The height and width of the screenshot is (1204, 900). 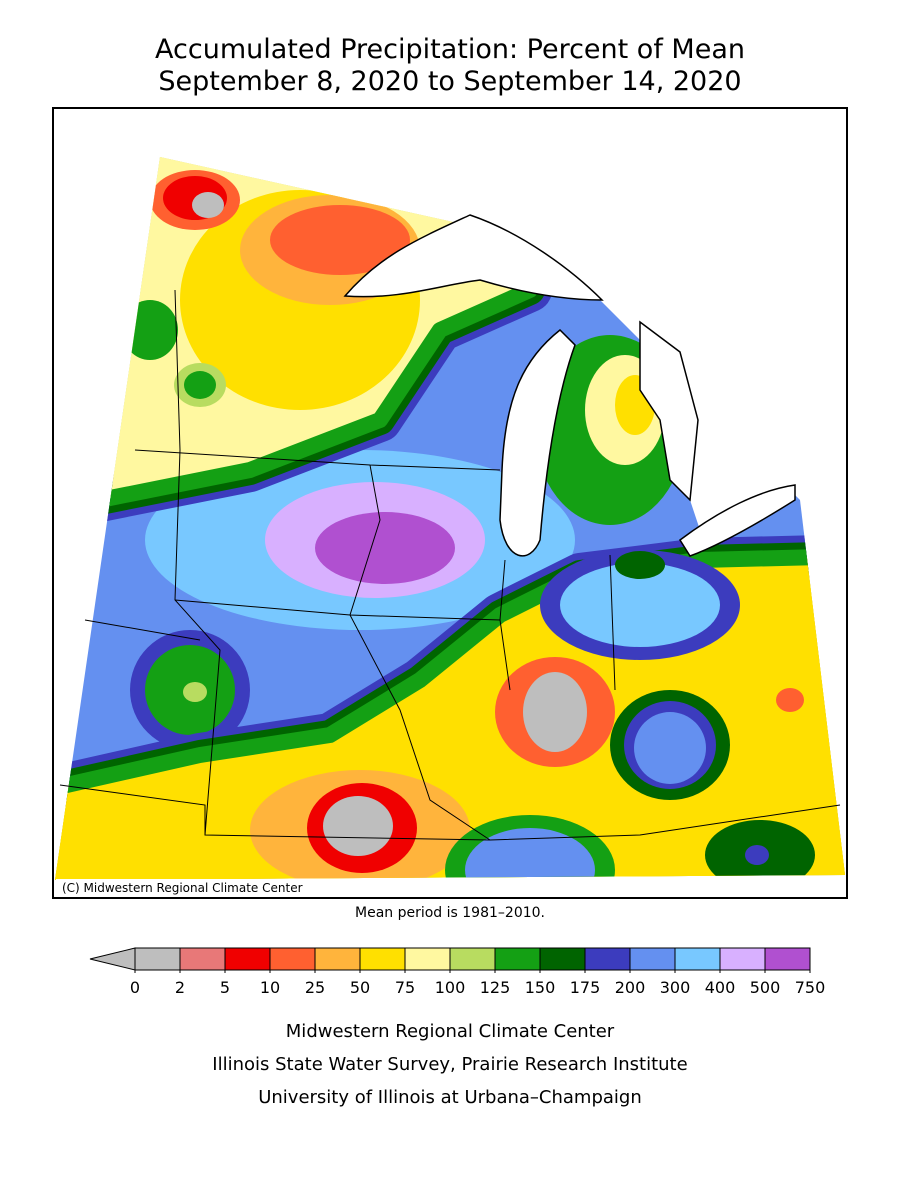 What do you see at coordinates (182, 888) in the screenshot?
I see `map-credit: (C) Midwestern Regional Climate Center` at bounding box center [182, 888].